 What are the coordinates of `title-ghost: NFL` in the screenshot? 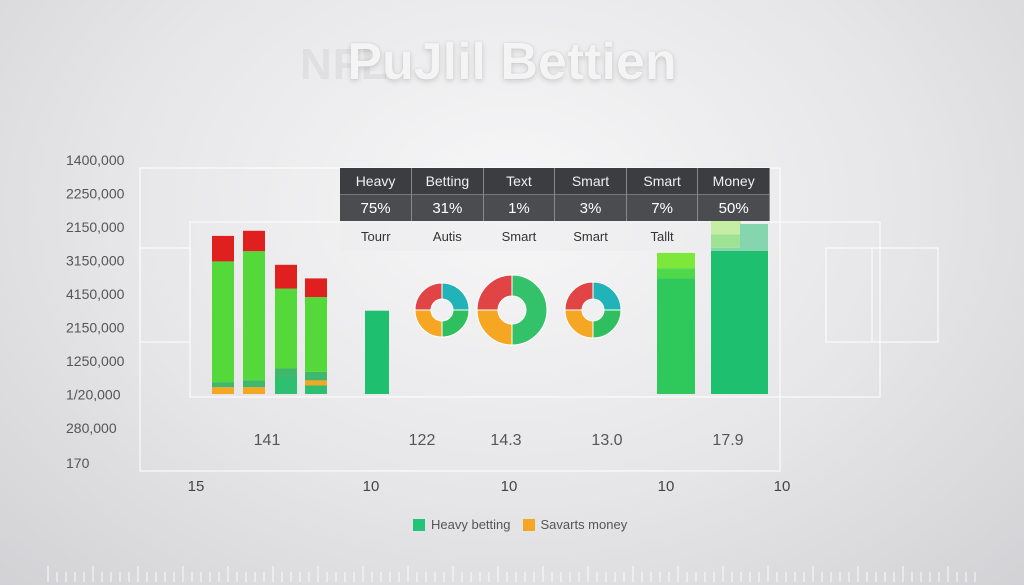 It's located at (344, 64).